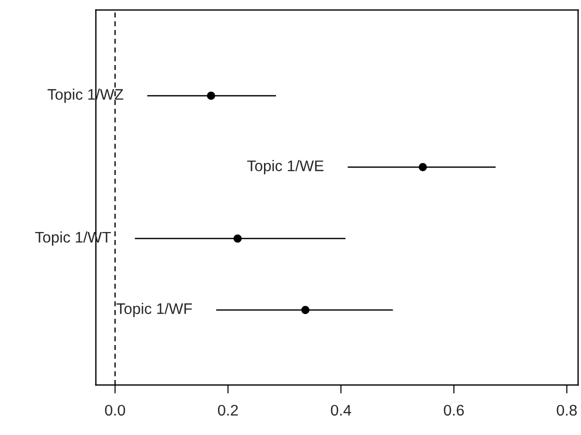 This screenshot has height=435, width=581. What do you see at coordinates (454, 410) in the screenshot?
I see `x-tick-label: 0.6` at bounding box center [454, 410].